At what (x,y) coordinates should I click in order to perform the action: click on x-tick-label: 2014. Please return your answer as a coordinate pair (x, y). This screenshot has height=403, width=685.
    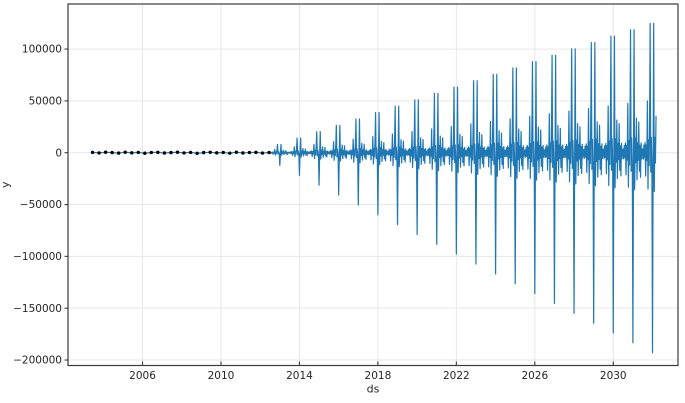
    Looking at the image, I should click on (299, 376).